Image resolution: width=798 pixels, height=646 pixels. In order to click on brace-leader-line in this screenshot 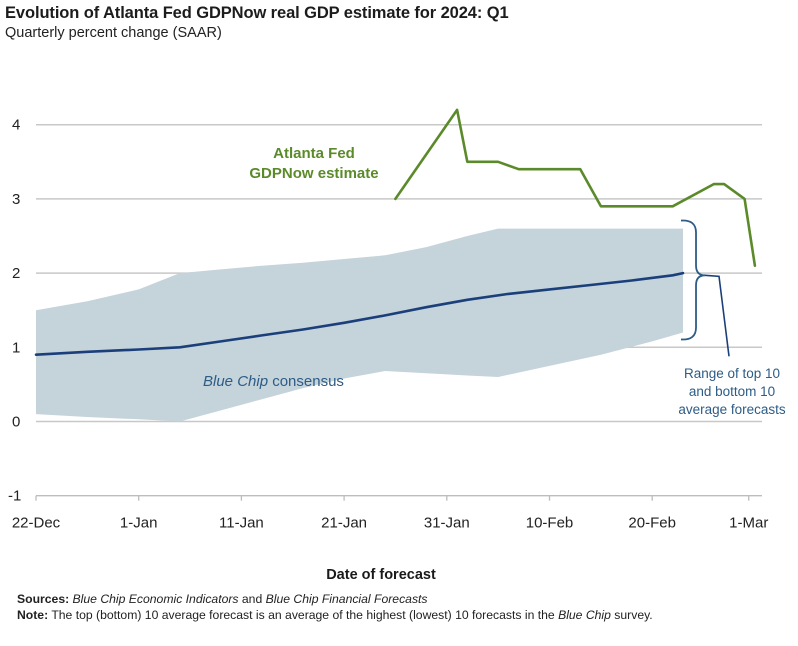, I will do `click(717, 315)`.